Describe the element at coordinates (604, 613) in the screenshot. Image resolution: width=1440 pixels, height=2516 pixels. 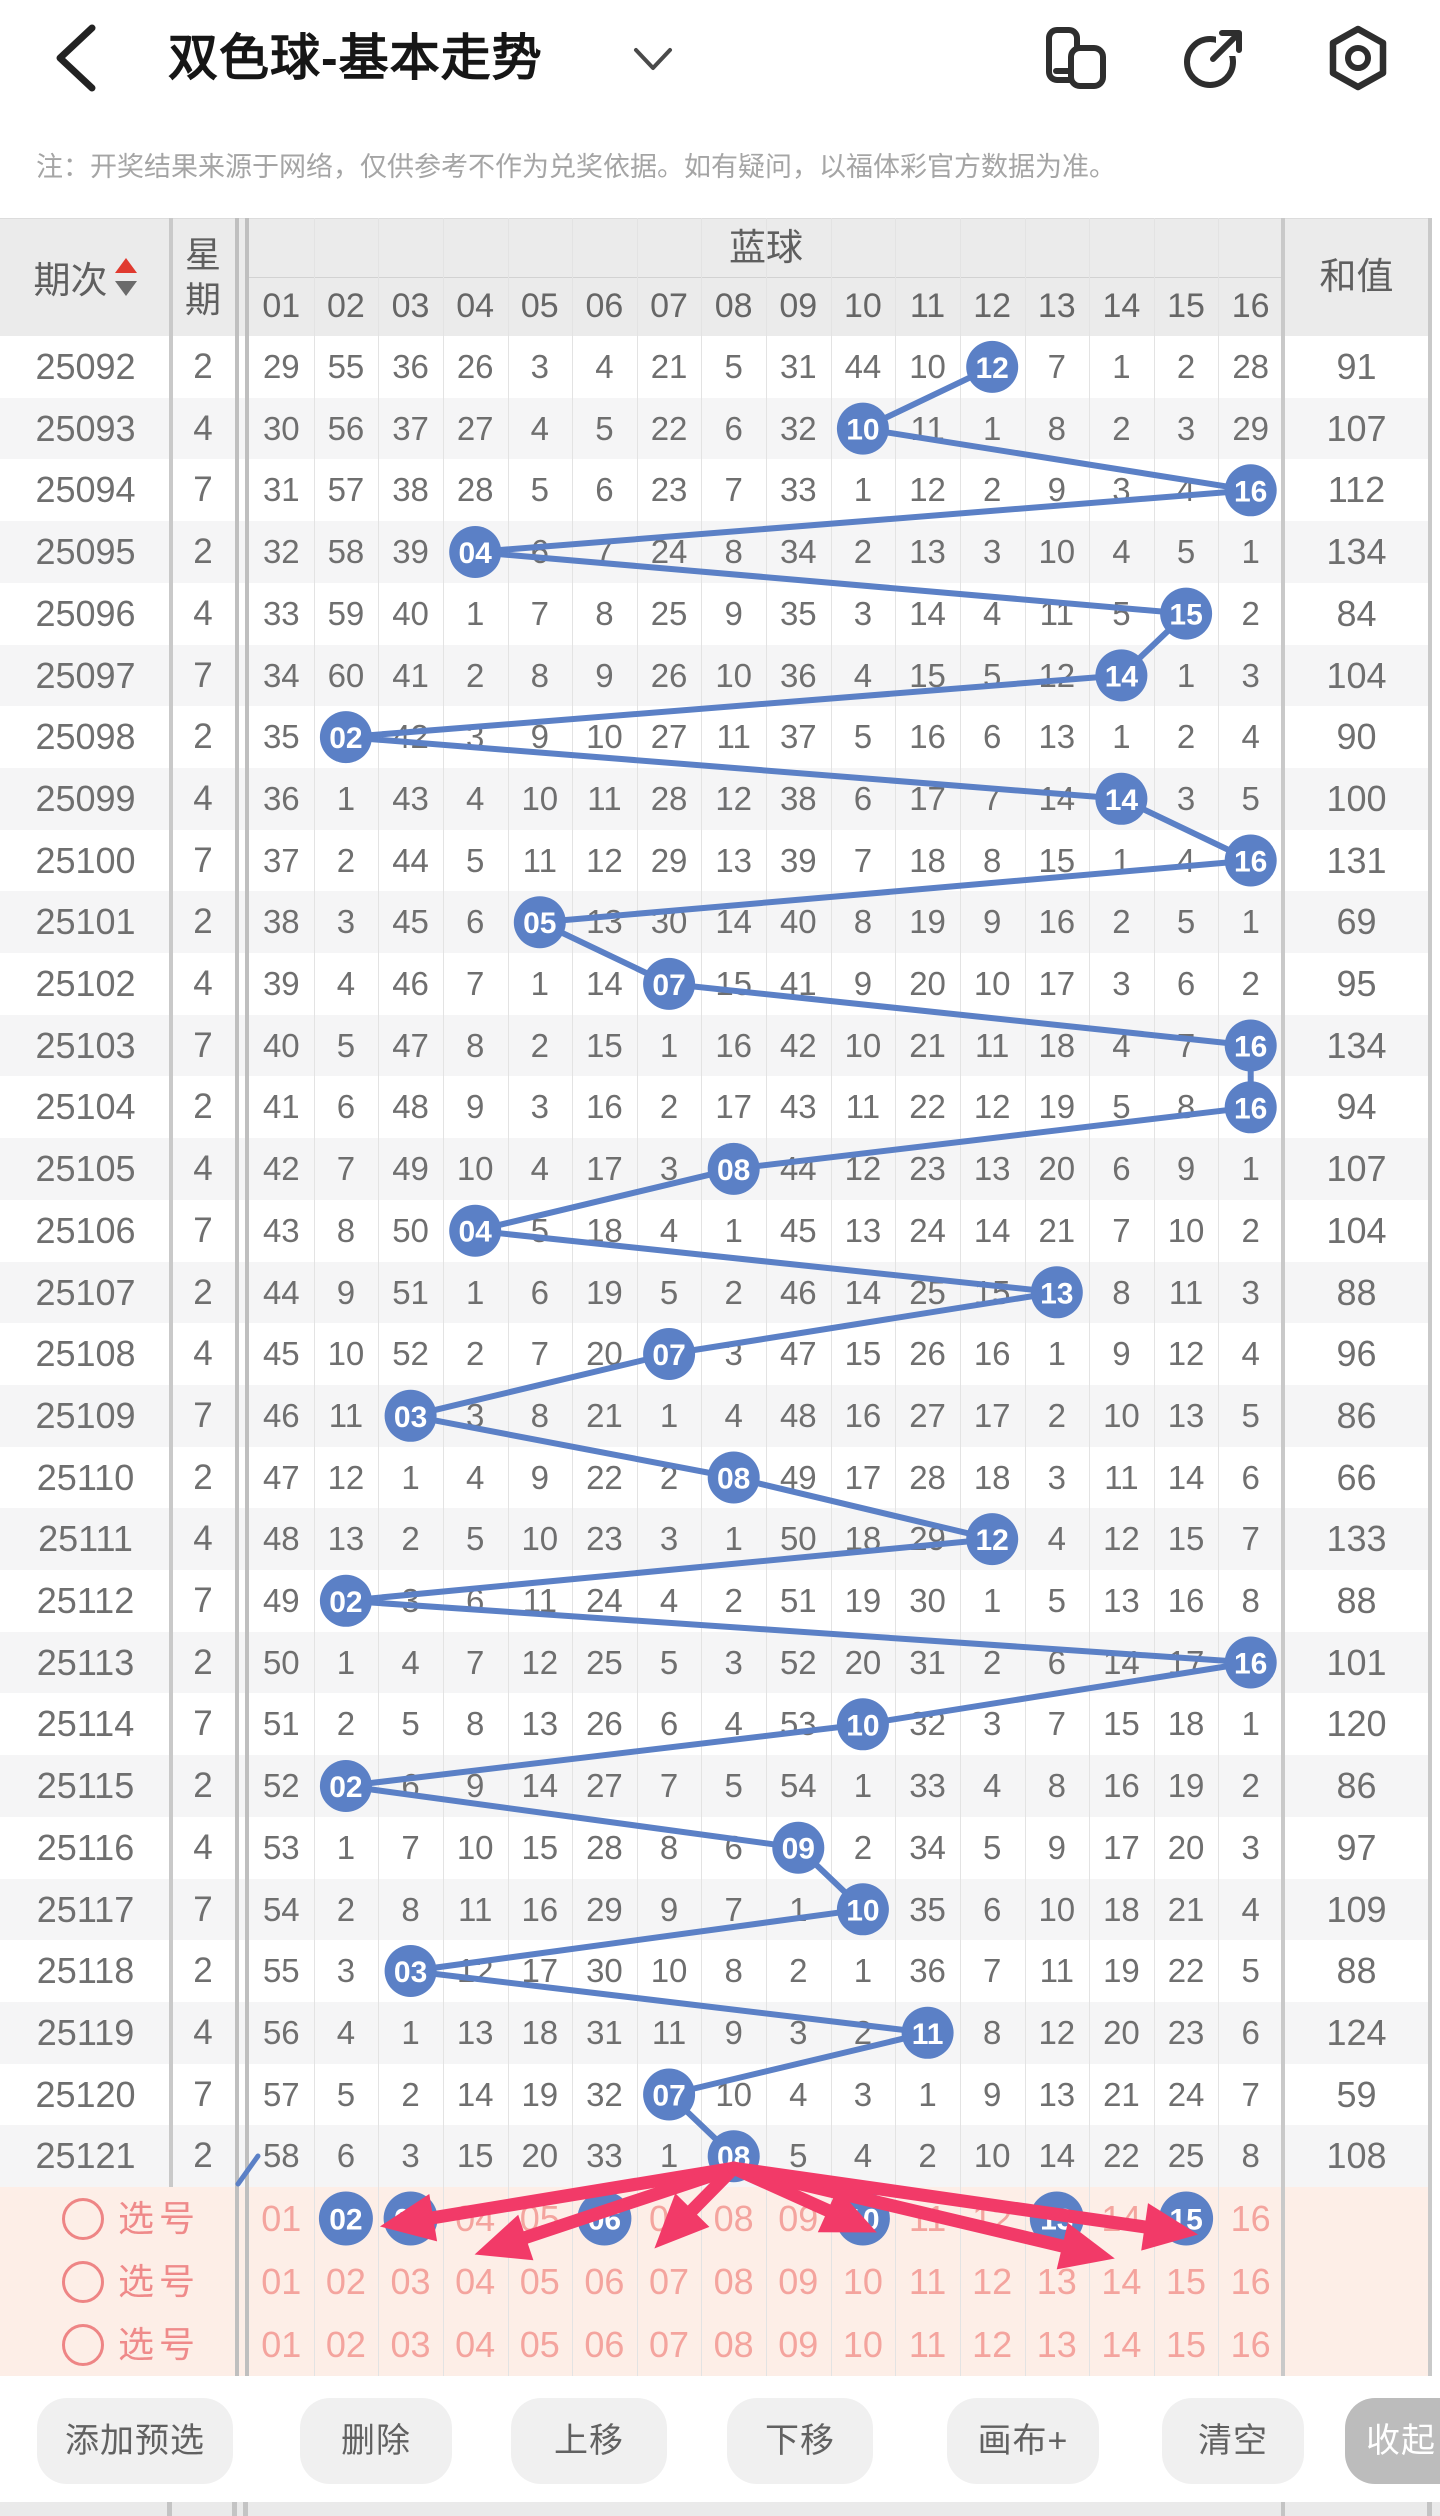
I see `miss-cell: 8` at that location.